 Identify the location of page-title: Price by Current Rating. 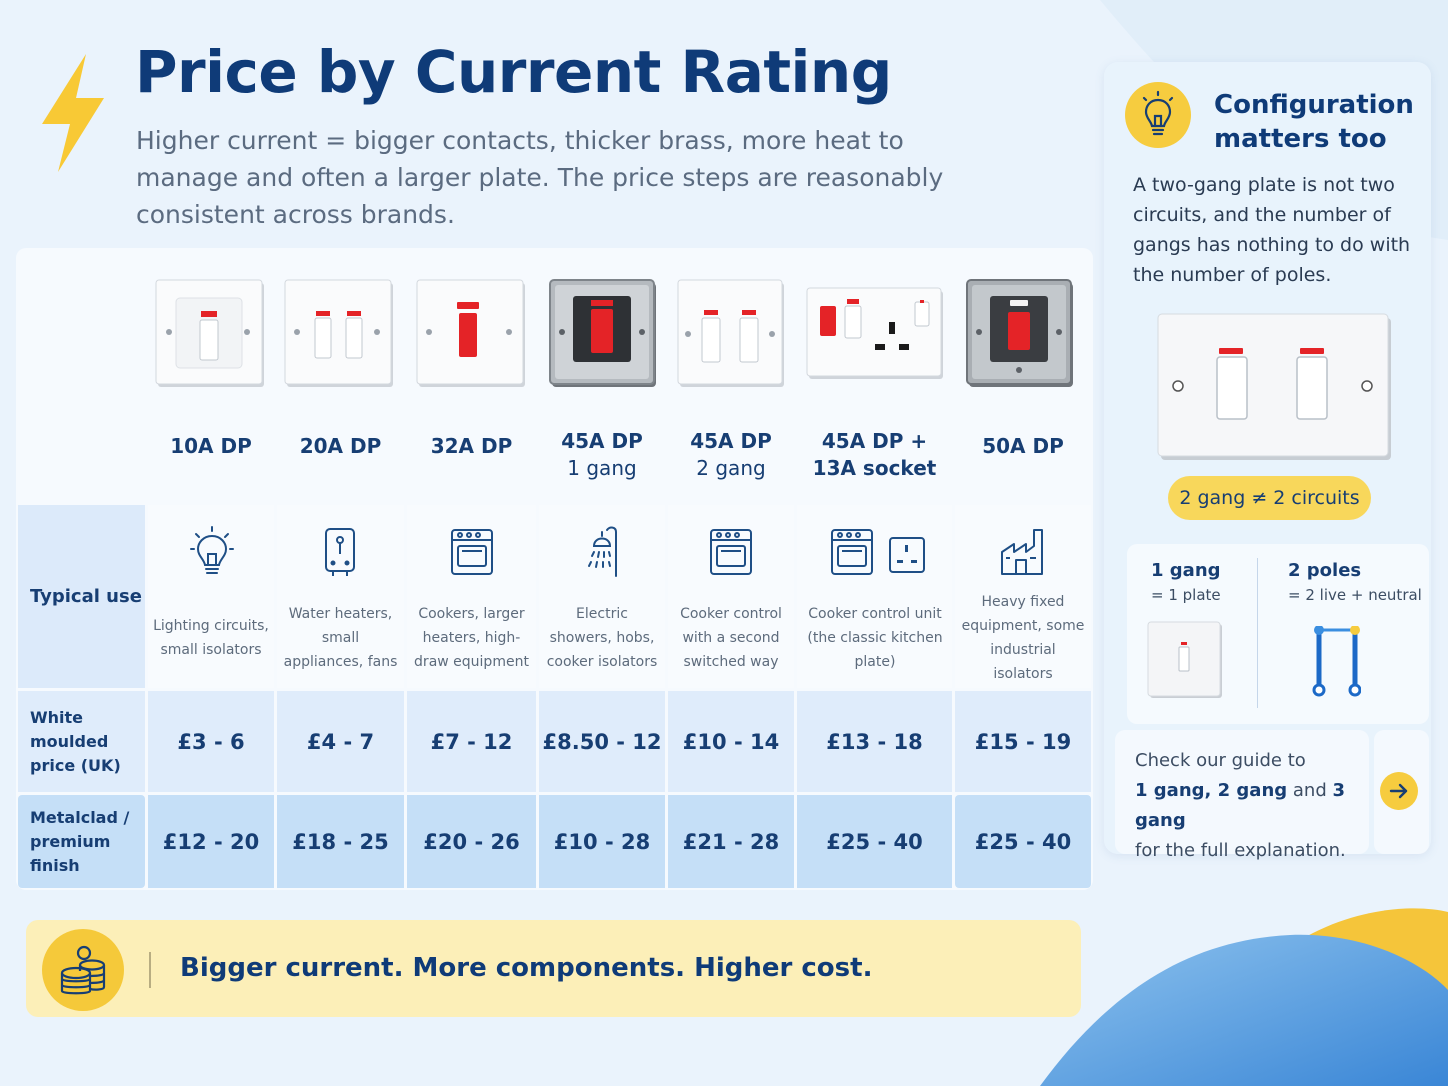
(513, 72).